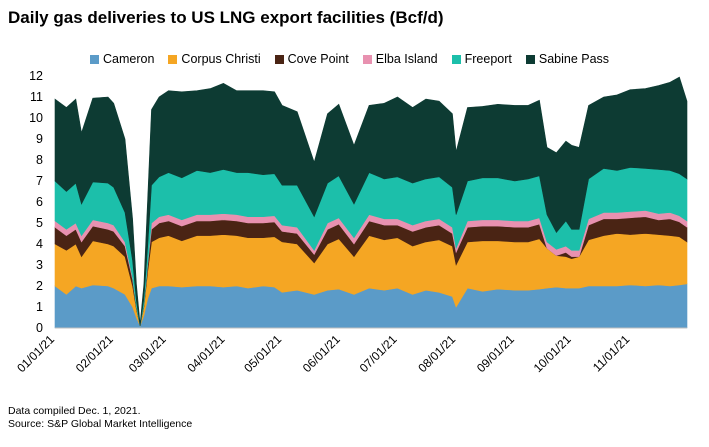 The image size is (709, 447). Describe the element at coordinates (406, 59) in the screenshot. I see `legend-label-elba-island: Elba Island` at that location.